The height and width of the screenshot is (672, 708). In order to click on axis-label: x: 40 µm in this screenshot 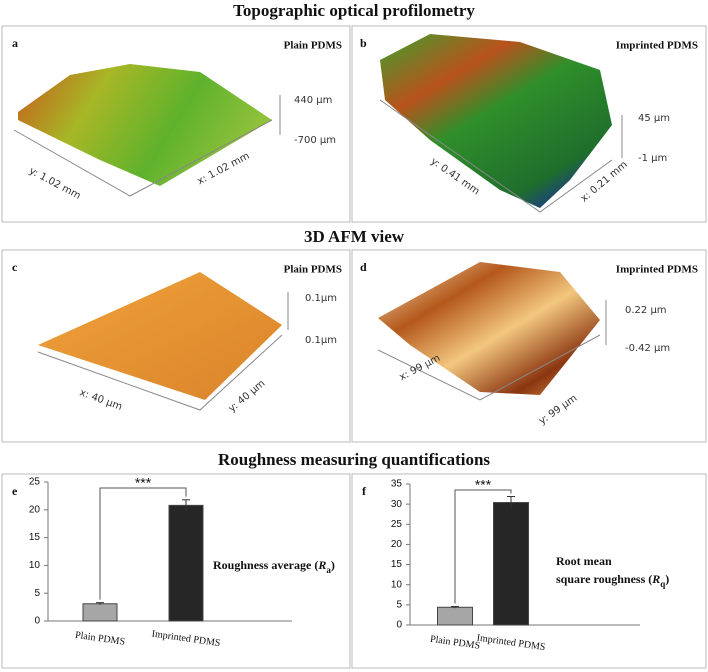, I will do `click(101, 400)`.